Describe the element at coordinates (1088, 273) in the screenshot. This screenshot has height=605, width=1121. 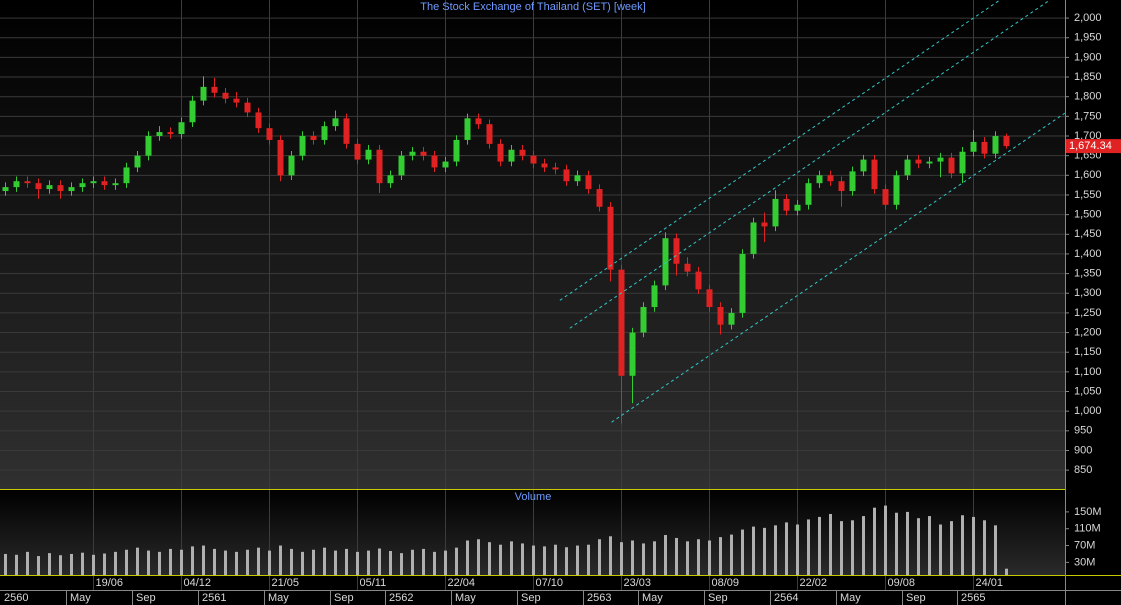
I see `y-tick-label: 1,350` at that location.